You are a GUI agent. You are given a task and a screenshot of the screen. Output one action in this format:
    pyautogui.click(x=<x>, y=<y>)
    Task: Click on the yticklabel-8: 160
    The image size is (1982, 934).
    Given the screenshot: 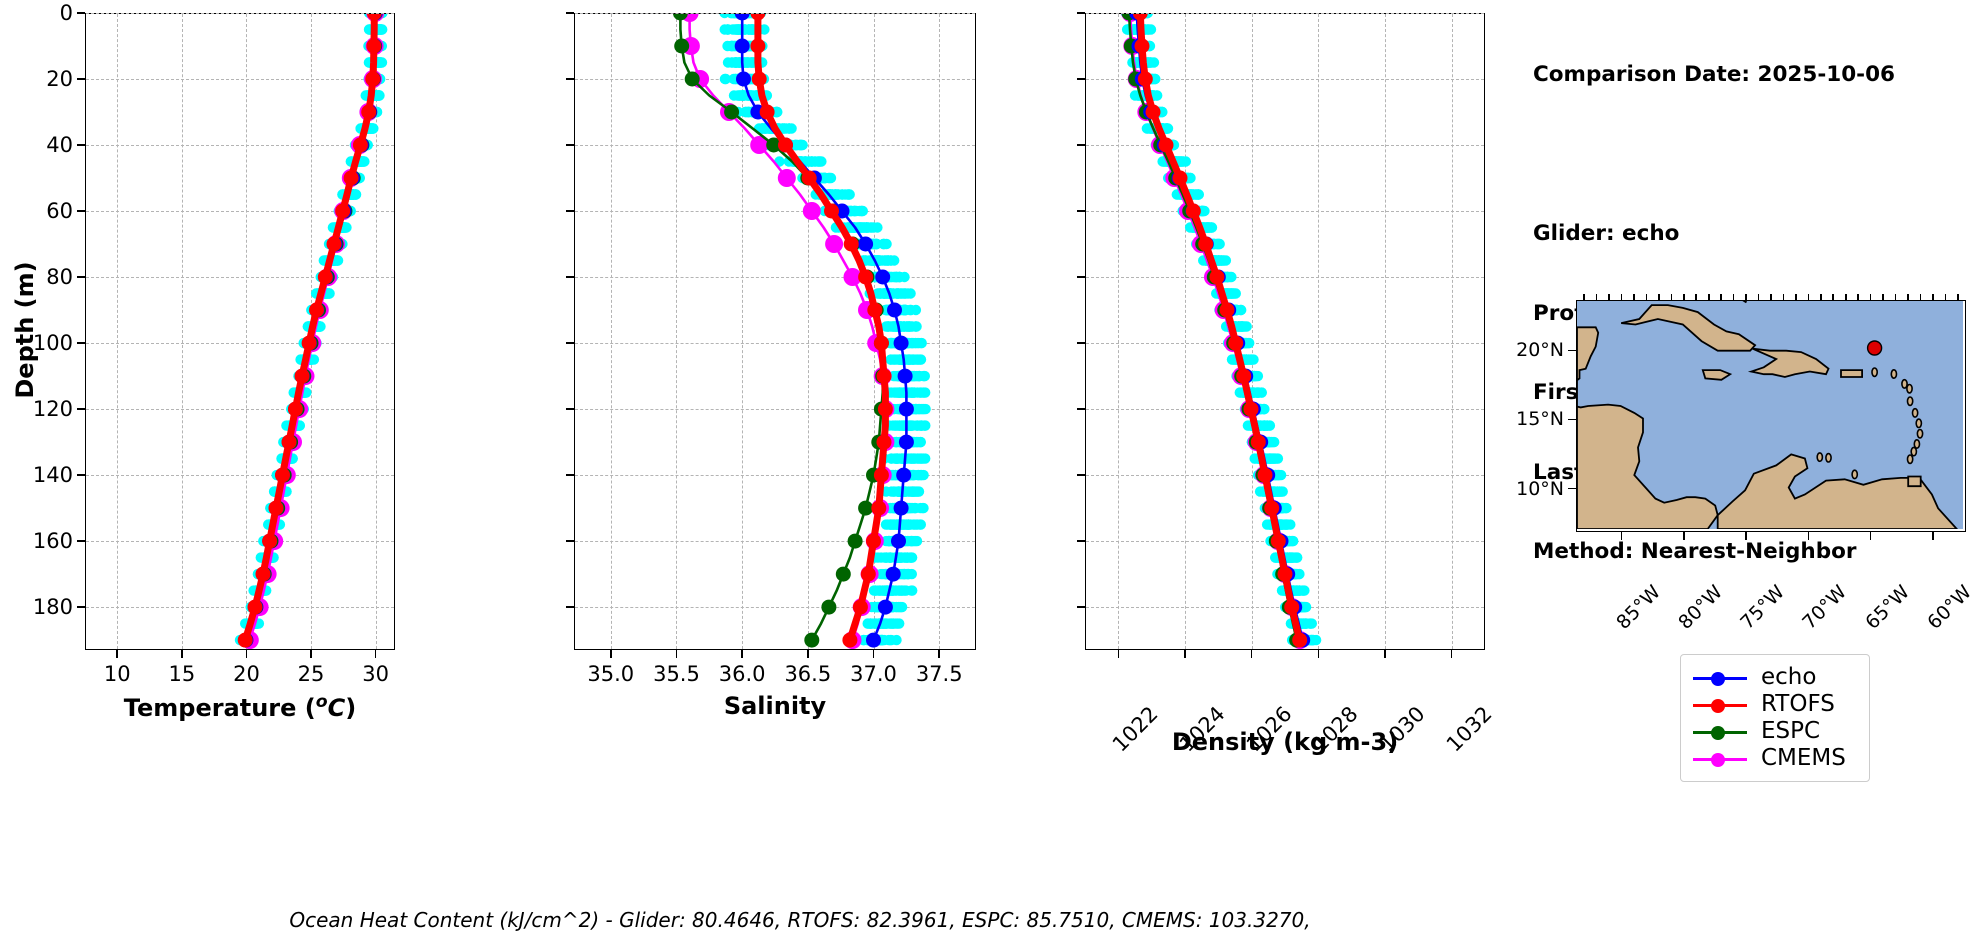 What is the action you would take?
    pyautogui.click(x=52, y=541)
    